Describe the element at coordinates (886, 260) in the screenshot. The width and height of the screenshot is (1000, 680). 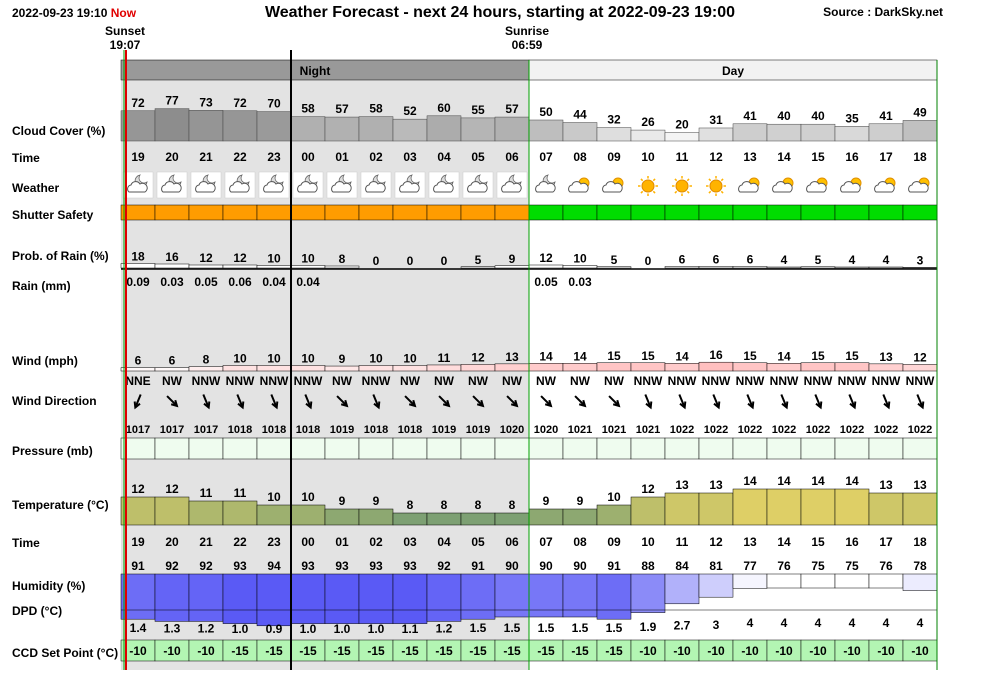
I see `rain-prob-value: 4` at that location.